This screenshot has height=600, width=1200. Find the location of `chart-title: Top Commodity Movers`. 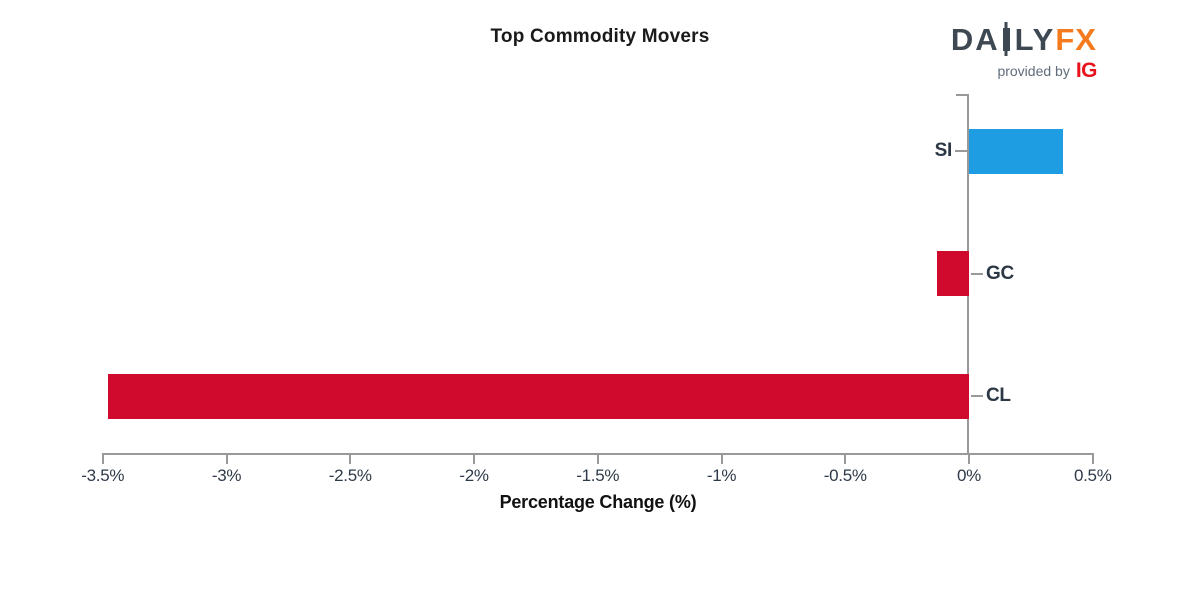

chart-title: Top Commodity Movers is located at coordinates (600, 36).